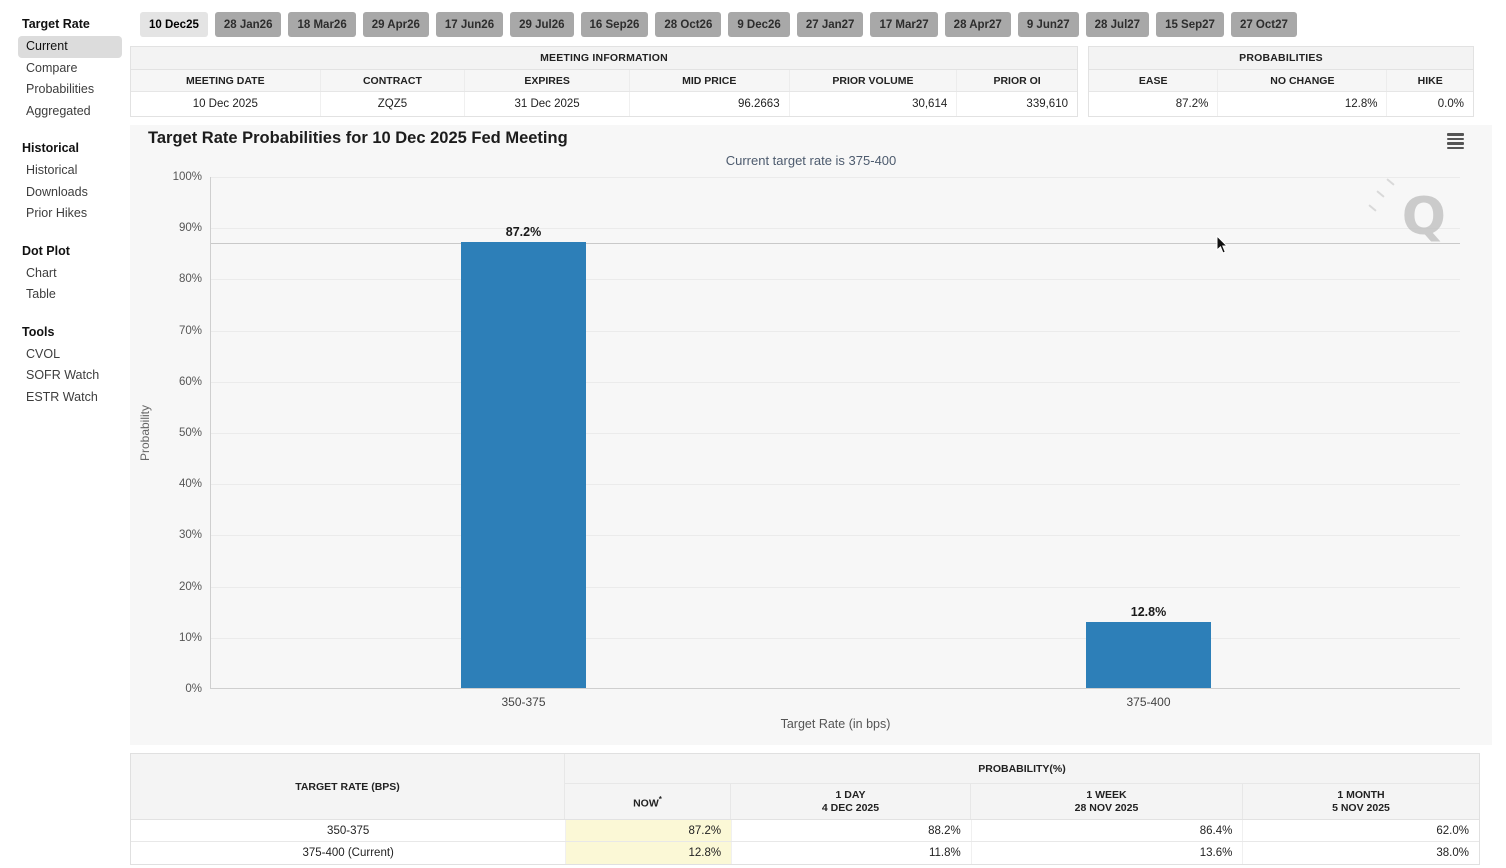 The height and width of the screenshot is (868, 1506). Describe the element at coordinates (248, 24) in the screenshot. I see `tab-28-jan26: 28 Jan26` at that location.